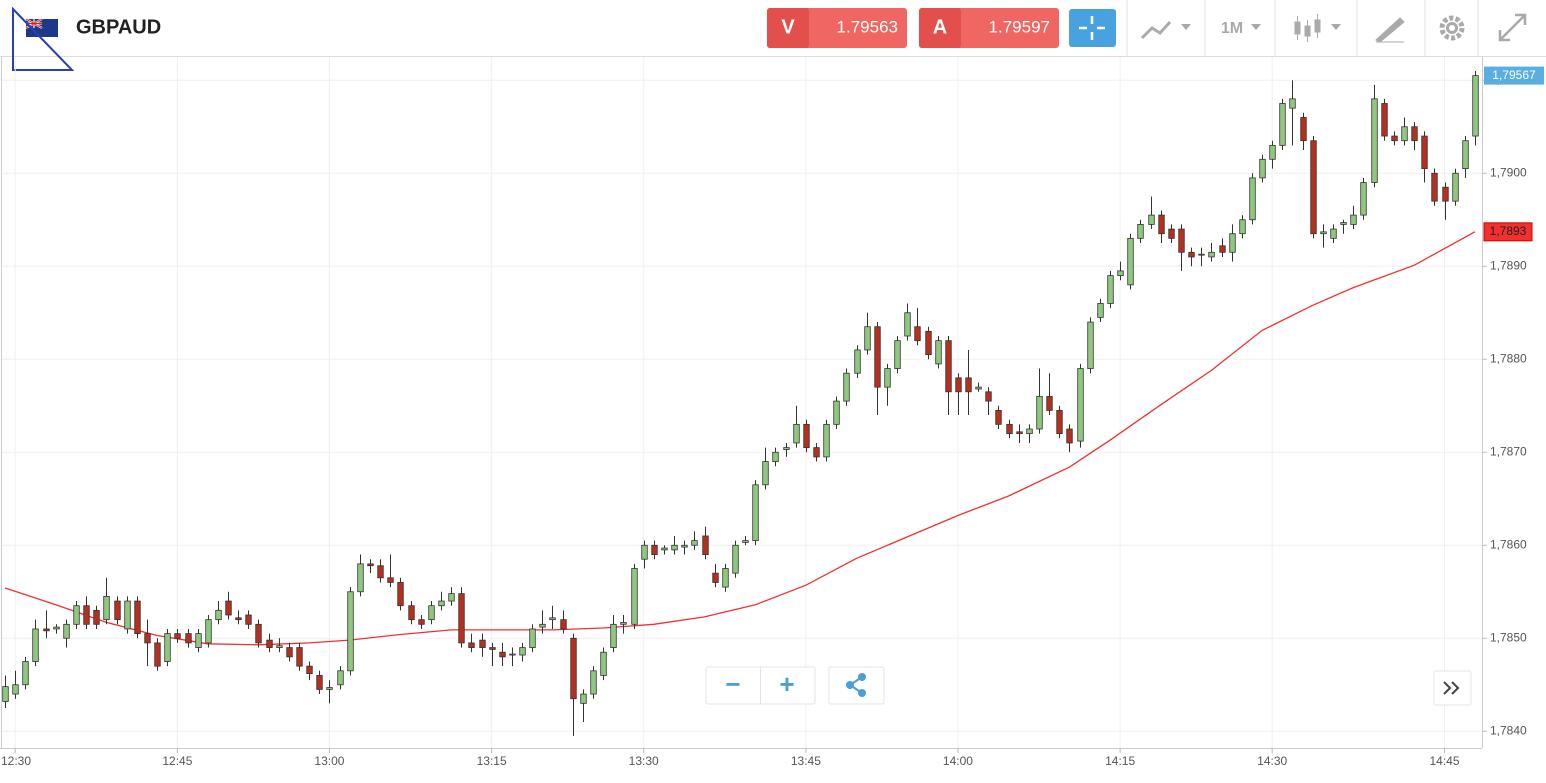 The width and height of the screenshot is (1546, 783). Describe the element at coordinates (786, 684) in the screenshot. I see `zoom-in-button: +` at that location.